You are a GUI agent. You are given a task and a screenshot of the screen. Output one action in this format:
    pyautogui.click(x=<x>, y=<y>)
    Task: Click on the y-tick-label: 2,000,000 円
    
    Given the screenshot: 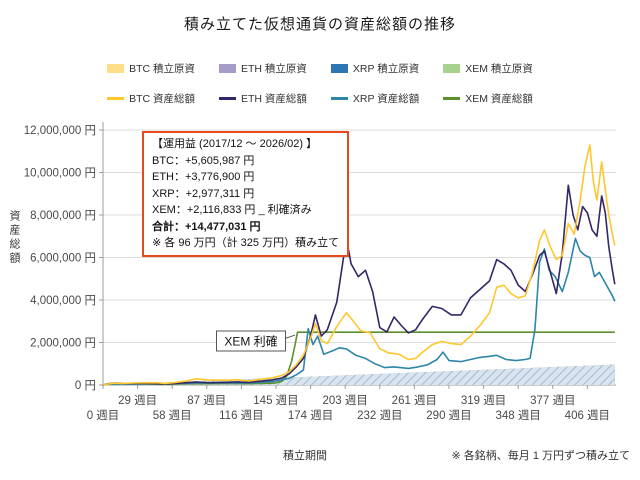 What is the action you would take?
    pyautogui.click(x=63, y=344)
    